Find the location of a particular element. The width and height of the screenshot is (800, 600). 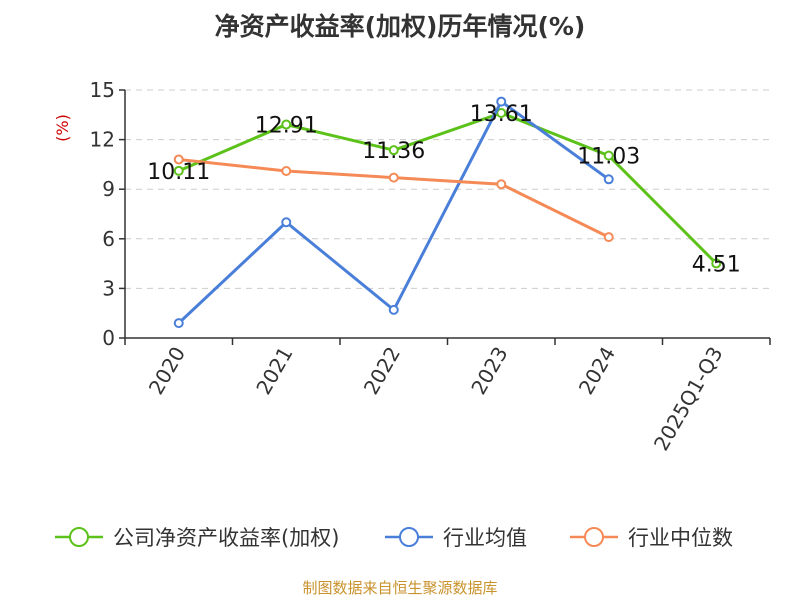

data-label: 13.61 is located at coordinates (501, 114).